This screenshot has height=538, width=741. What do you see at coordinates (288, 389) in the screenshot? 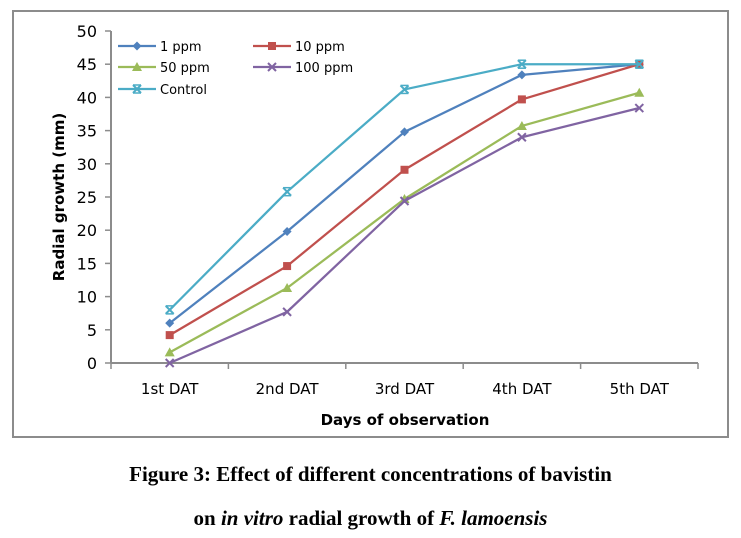
I see `x-tick-label: 2nd DAT` at bounding box center [288, 389].